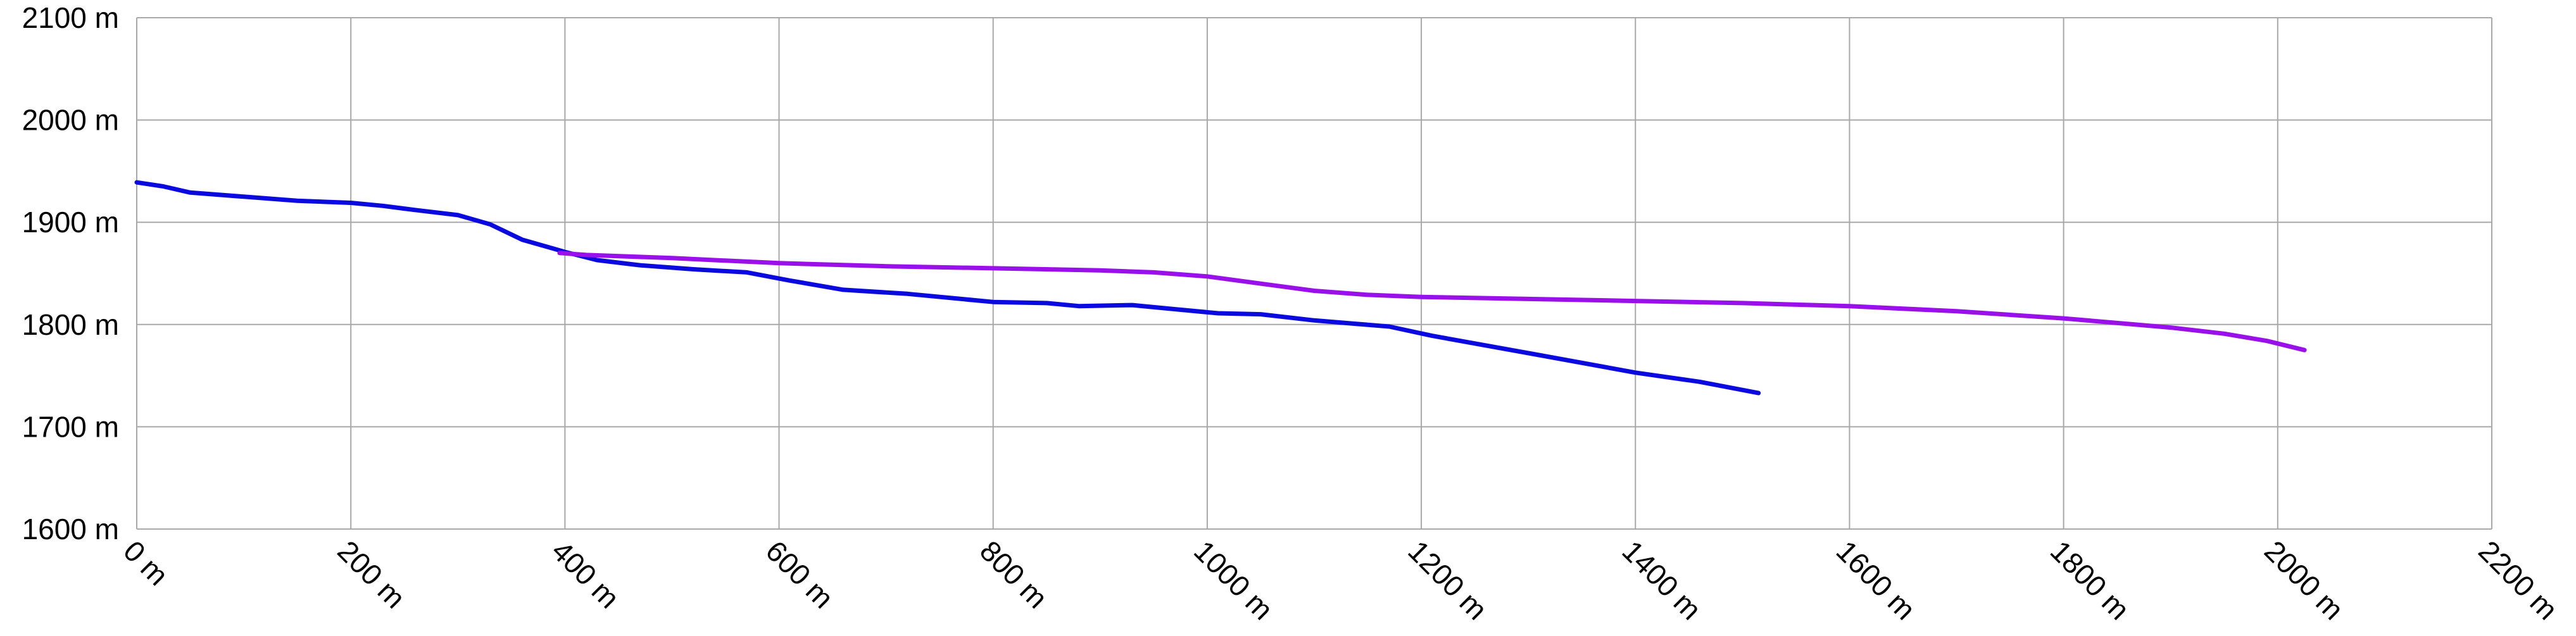 The image size is (2576, 636). What do you see at coordinates (70, 273) in the screenshot?
I see `y-axis-tick-labels: 1600 m 1700 m 1800 m 1900 m 2000 m 2100 m` at bounding box center [70, 273].